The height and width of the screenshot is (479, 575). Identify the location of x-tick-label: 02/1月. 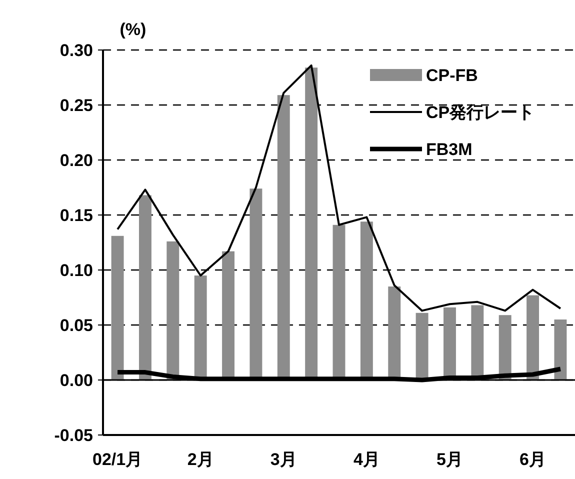
(117, 459).